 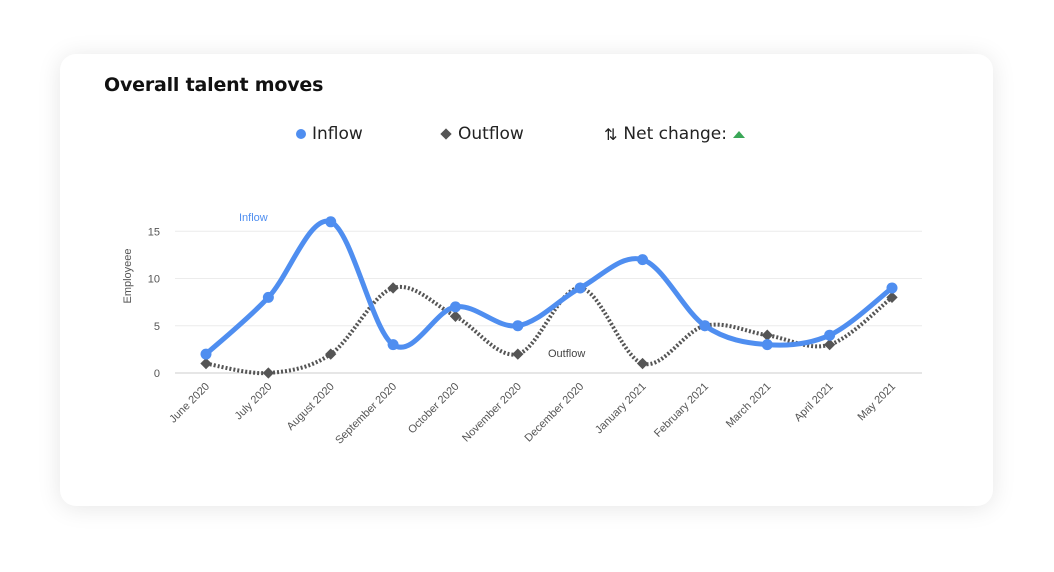 I want to click on y-axis-label: Employeee, so click(x=128, y=275).